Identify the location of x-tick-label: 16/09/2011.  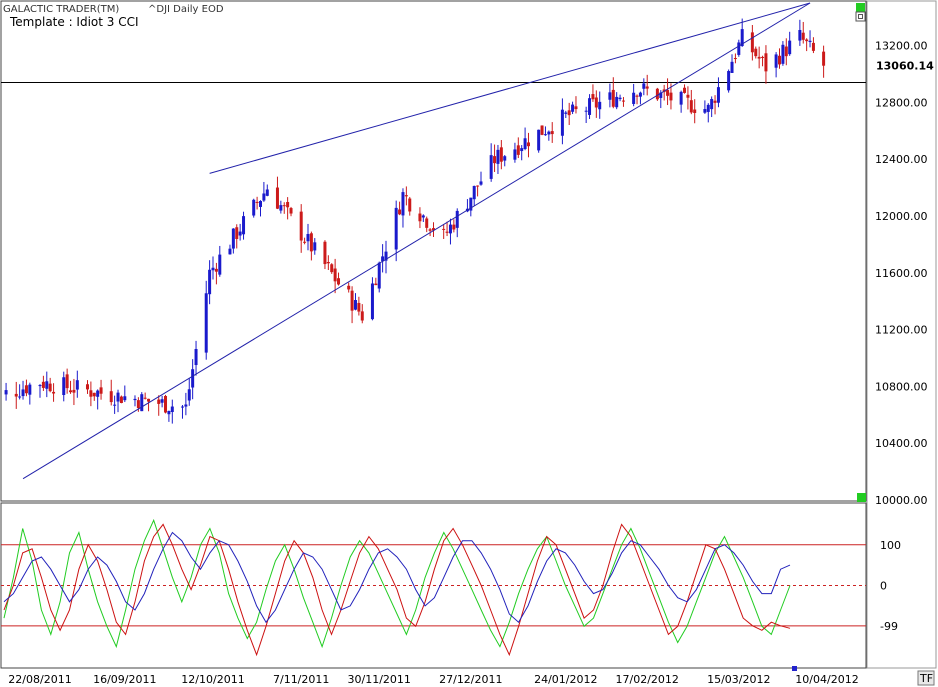
(124, 679).